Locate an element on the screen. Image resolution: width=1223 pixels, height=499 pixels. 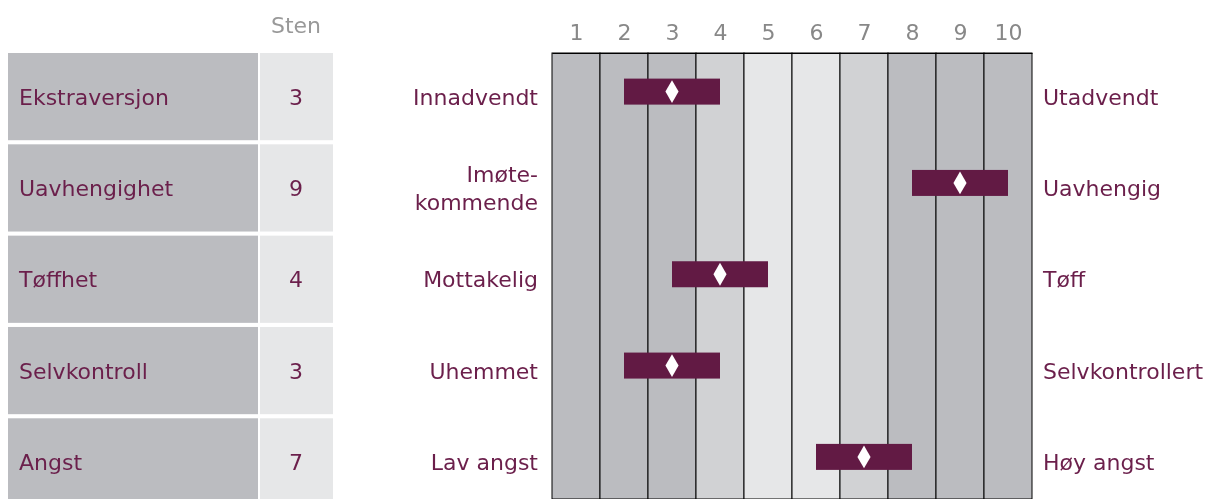
y-tick-label: Uavhengighet is located at coordinates (96, 188).